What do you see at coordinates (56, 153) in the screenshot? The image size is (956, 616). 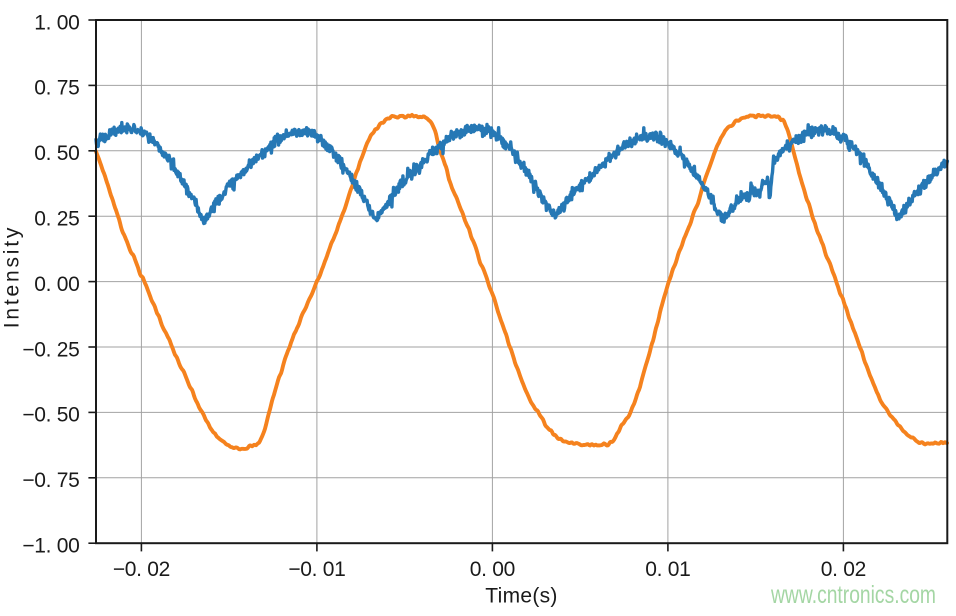 I see `svg-text: 0. 50` at bounding box center [56, 153].